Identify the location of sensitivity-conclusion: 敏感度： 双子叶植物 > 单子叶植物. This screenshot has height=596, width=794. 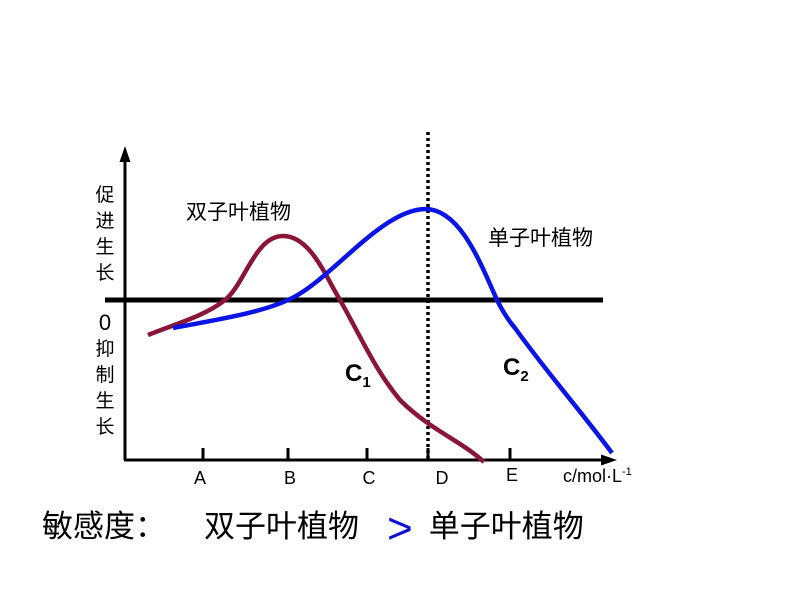
(313, 525).